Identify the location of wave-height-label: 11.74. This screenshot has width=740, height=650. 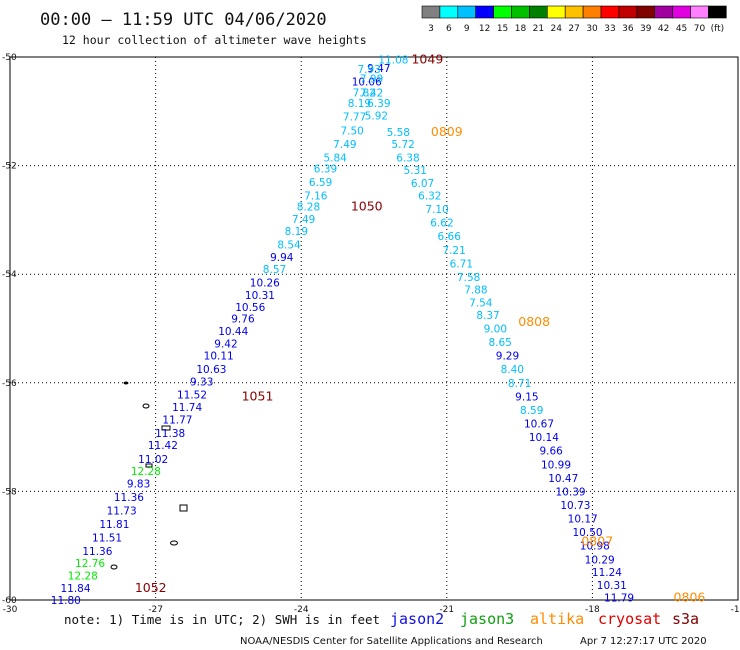
(187, 408).